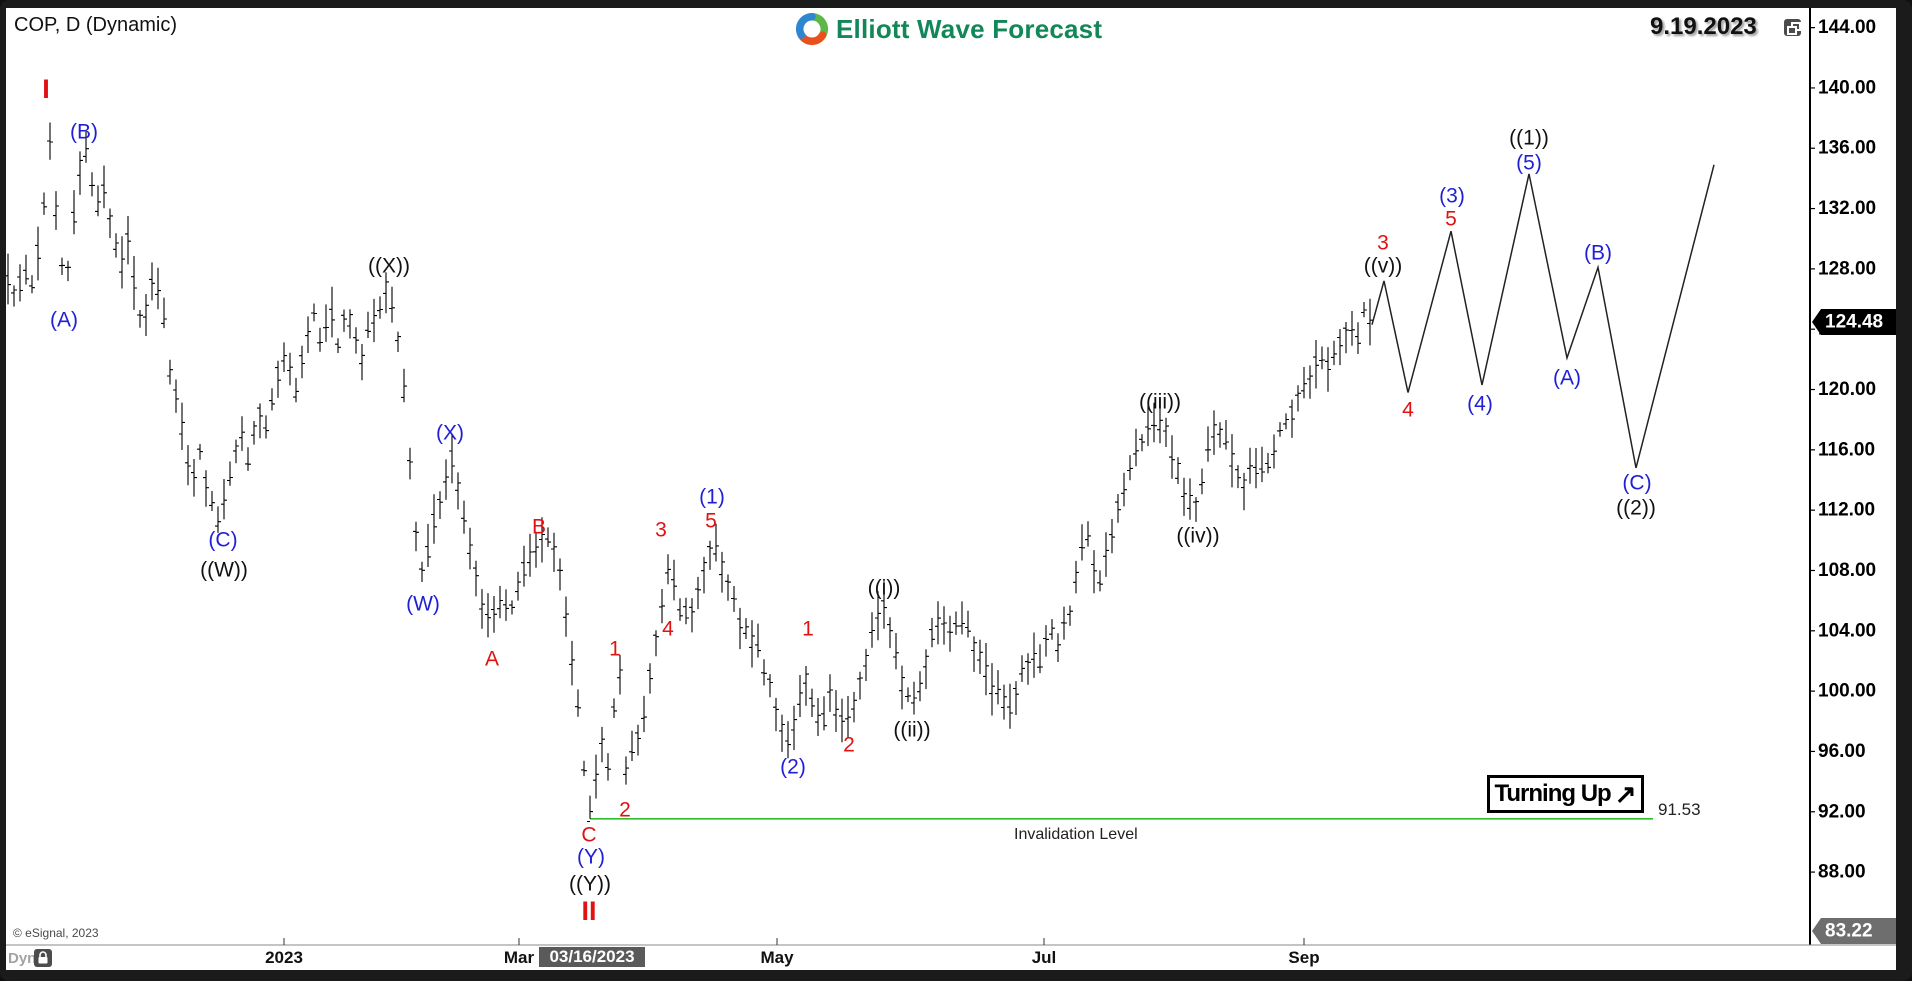  Describe the element at coordinates (1529, 163) in the screenshot. I see `wave-label: (5)` at that location.